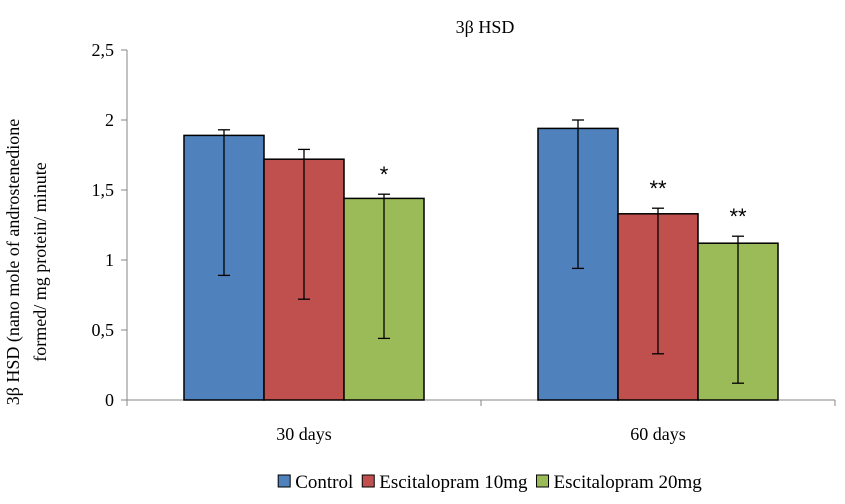 This screenshot has height=504, width=845. Describe the element at coordinates (103, 50) in the screenshot. I see `y-tick-label: 2,5` at that location.